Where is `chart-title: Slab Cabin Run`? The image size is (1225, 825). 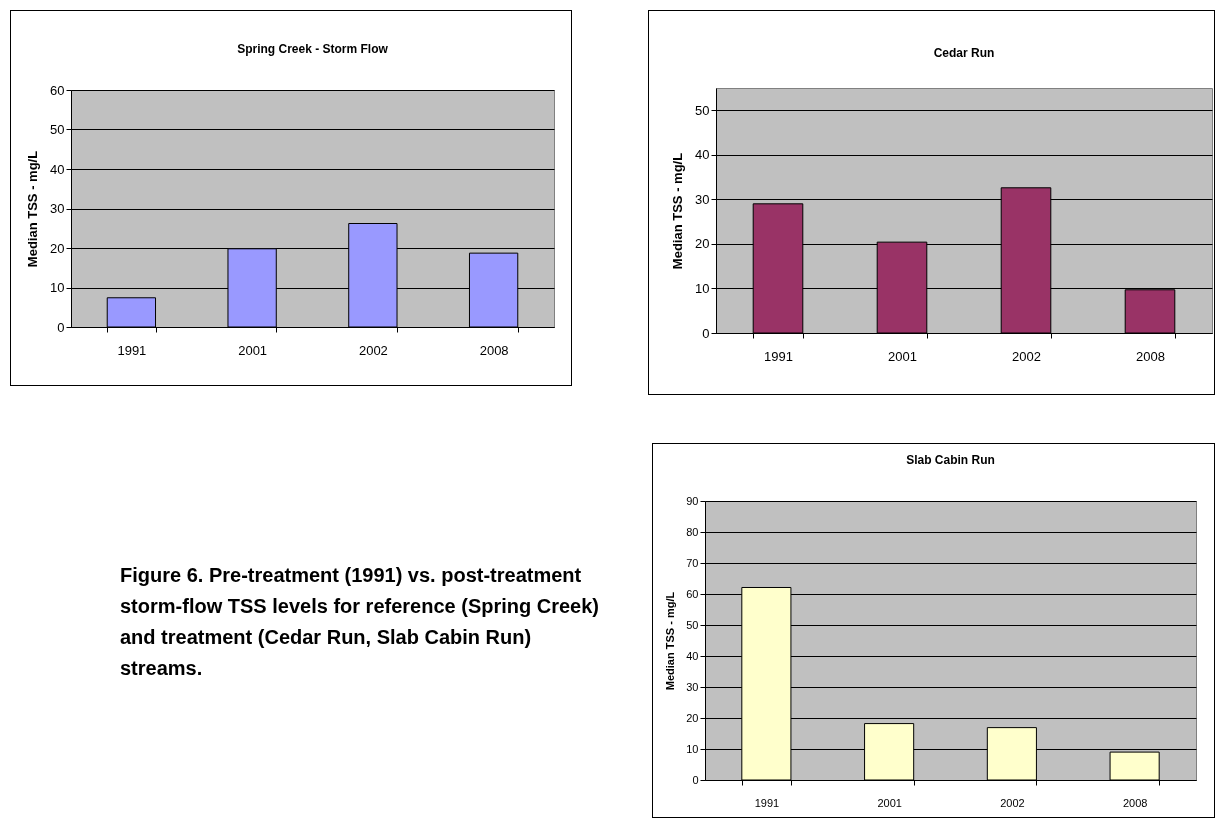
chart-title: Slab Cabin Run is located at coordinates (950, 460).